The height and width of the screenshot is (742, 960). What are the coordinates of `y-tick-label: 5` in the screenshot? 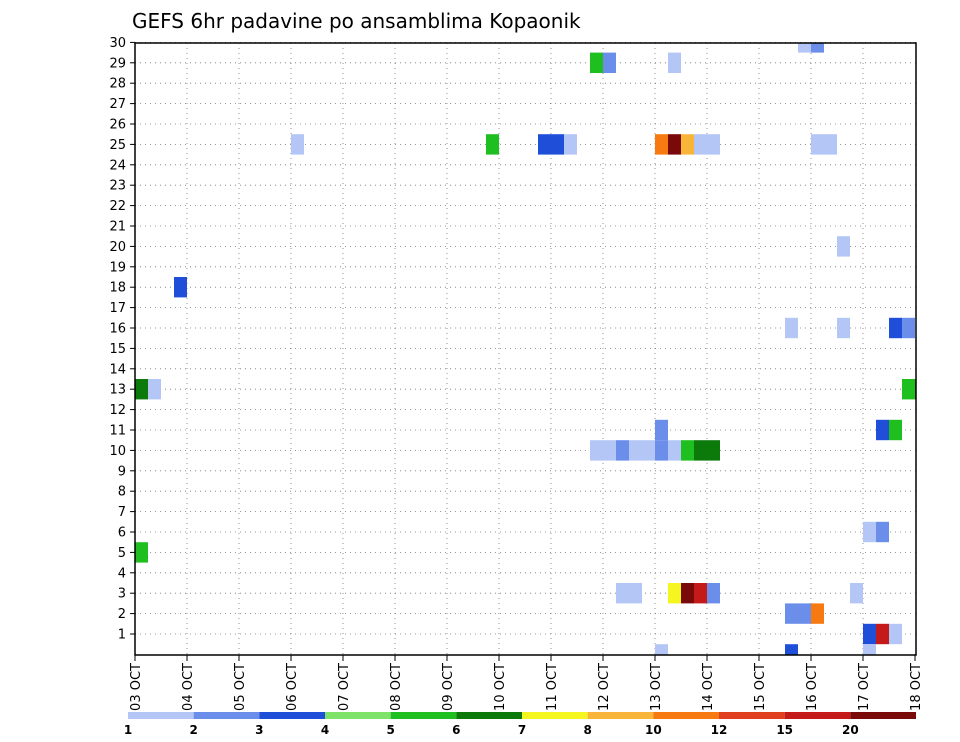 It's located at (122, 553).